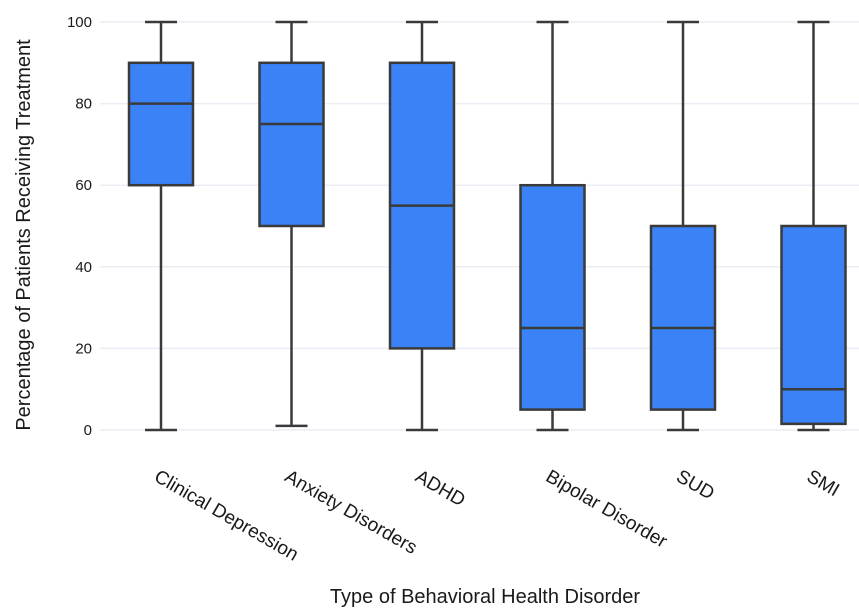 This screenshot has width=859, height=611. I want to click on y-tick-labels: 0 20 40 60 80 100, so click(79, 226).